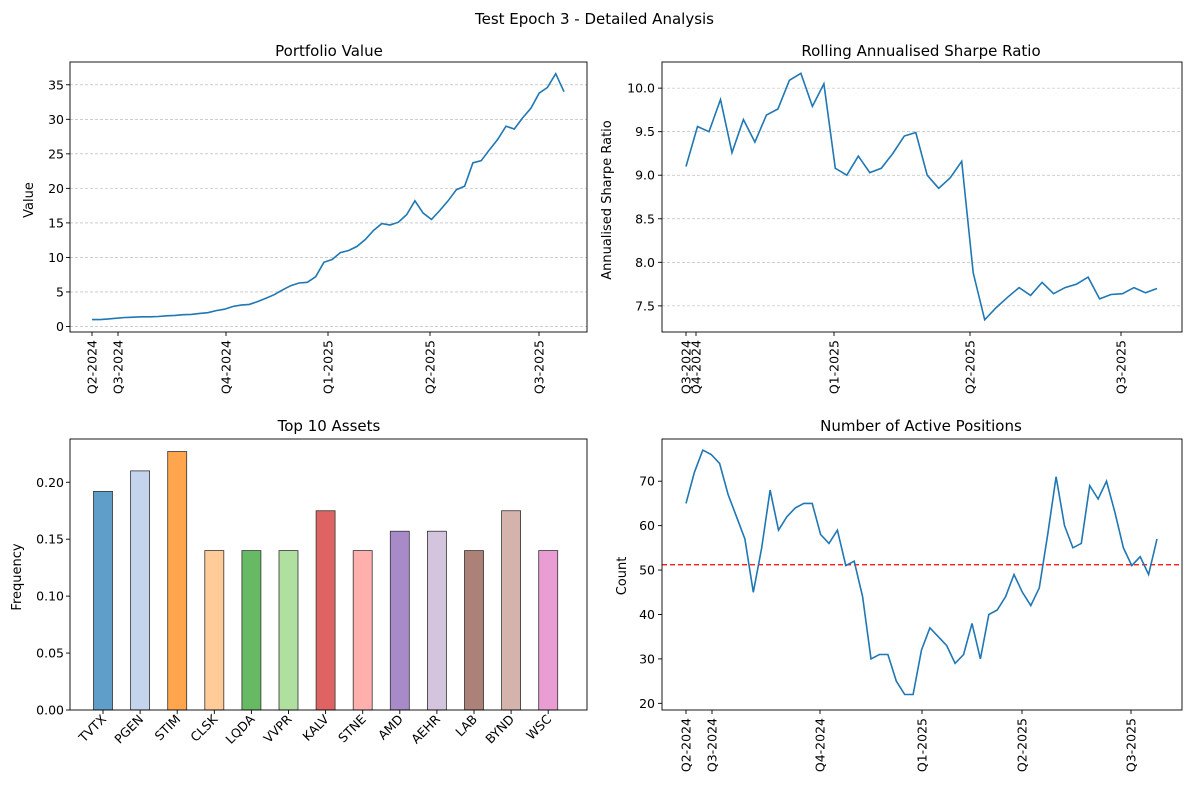 Image resolution: width=1189 pixels, height=789 pixels. I want to click on rolling-sharpe-ylabel: Annualised Sharpe Ratio, so click(607, 200).